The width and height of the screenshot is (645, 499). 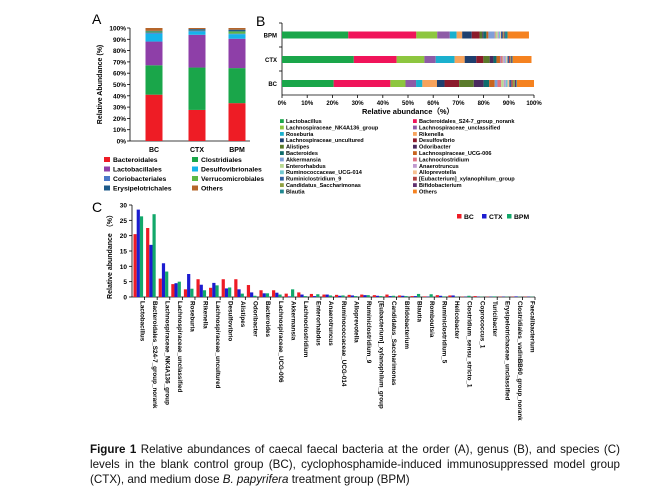 I want to click on b-legend-label: Lactobacillus, so click(x=304, y=122).